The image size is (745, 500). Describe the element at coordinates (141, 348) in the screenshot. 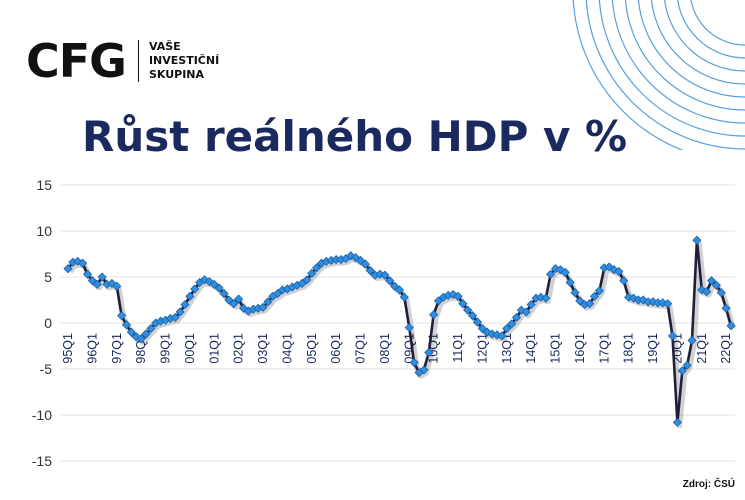

I see `x-tick-label: 98Q1` at that location.